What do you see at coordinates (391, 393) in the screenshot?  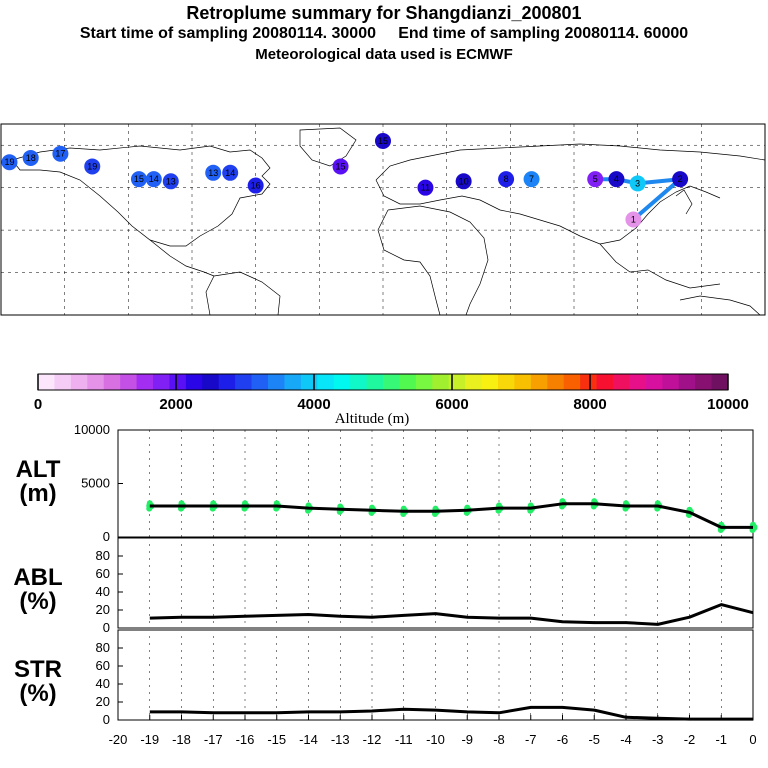 I see `colorbar-tick-labels: 0 2000 4000 6000 8000 10000` at bounding box center [391, 393].